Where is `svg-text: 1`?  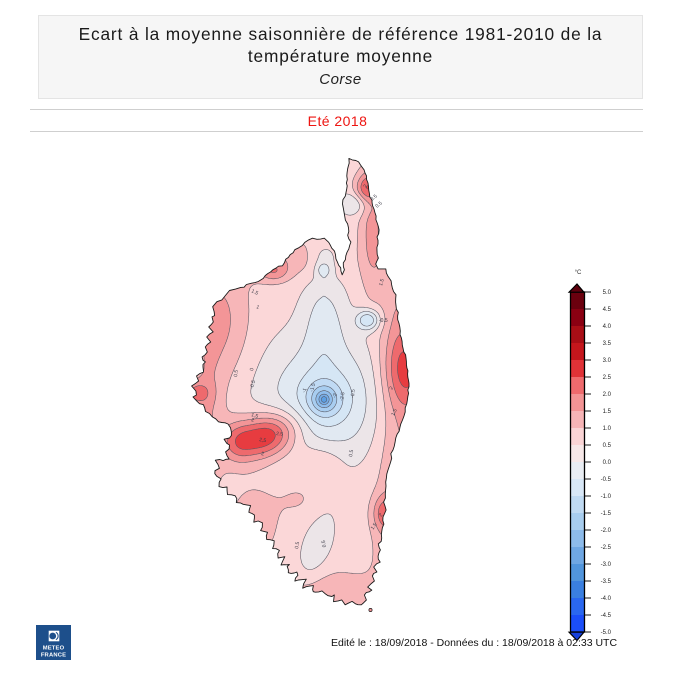 svg-text: 1 is located at coordinates (257, 307).